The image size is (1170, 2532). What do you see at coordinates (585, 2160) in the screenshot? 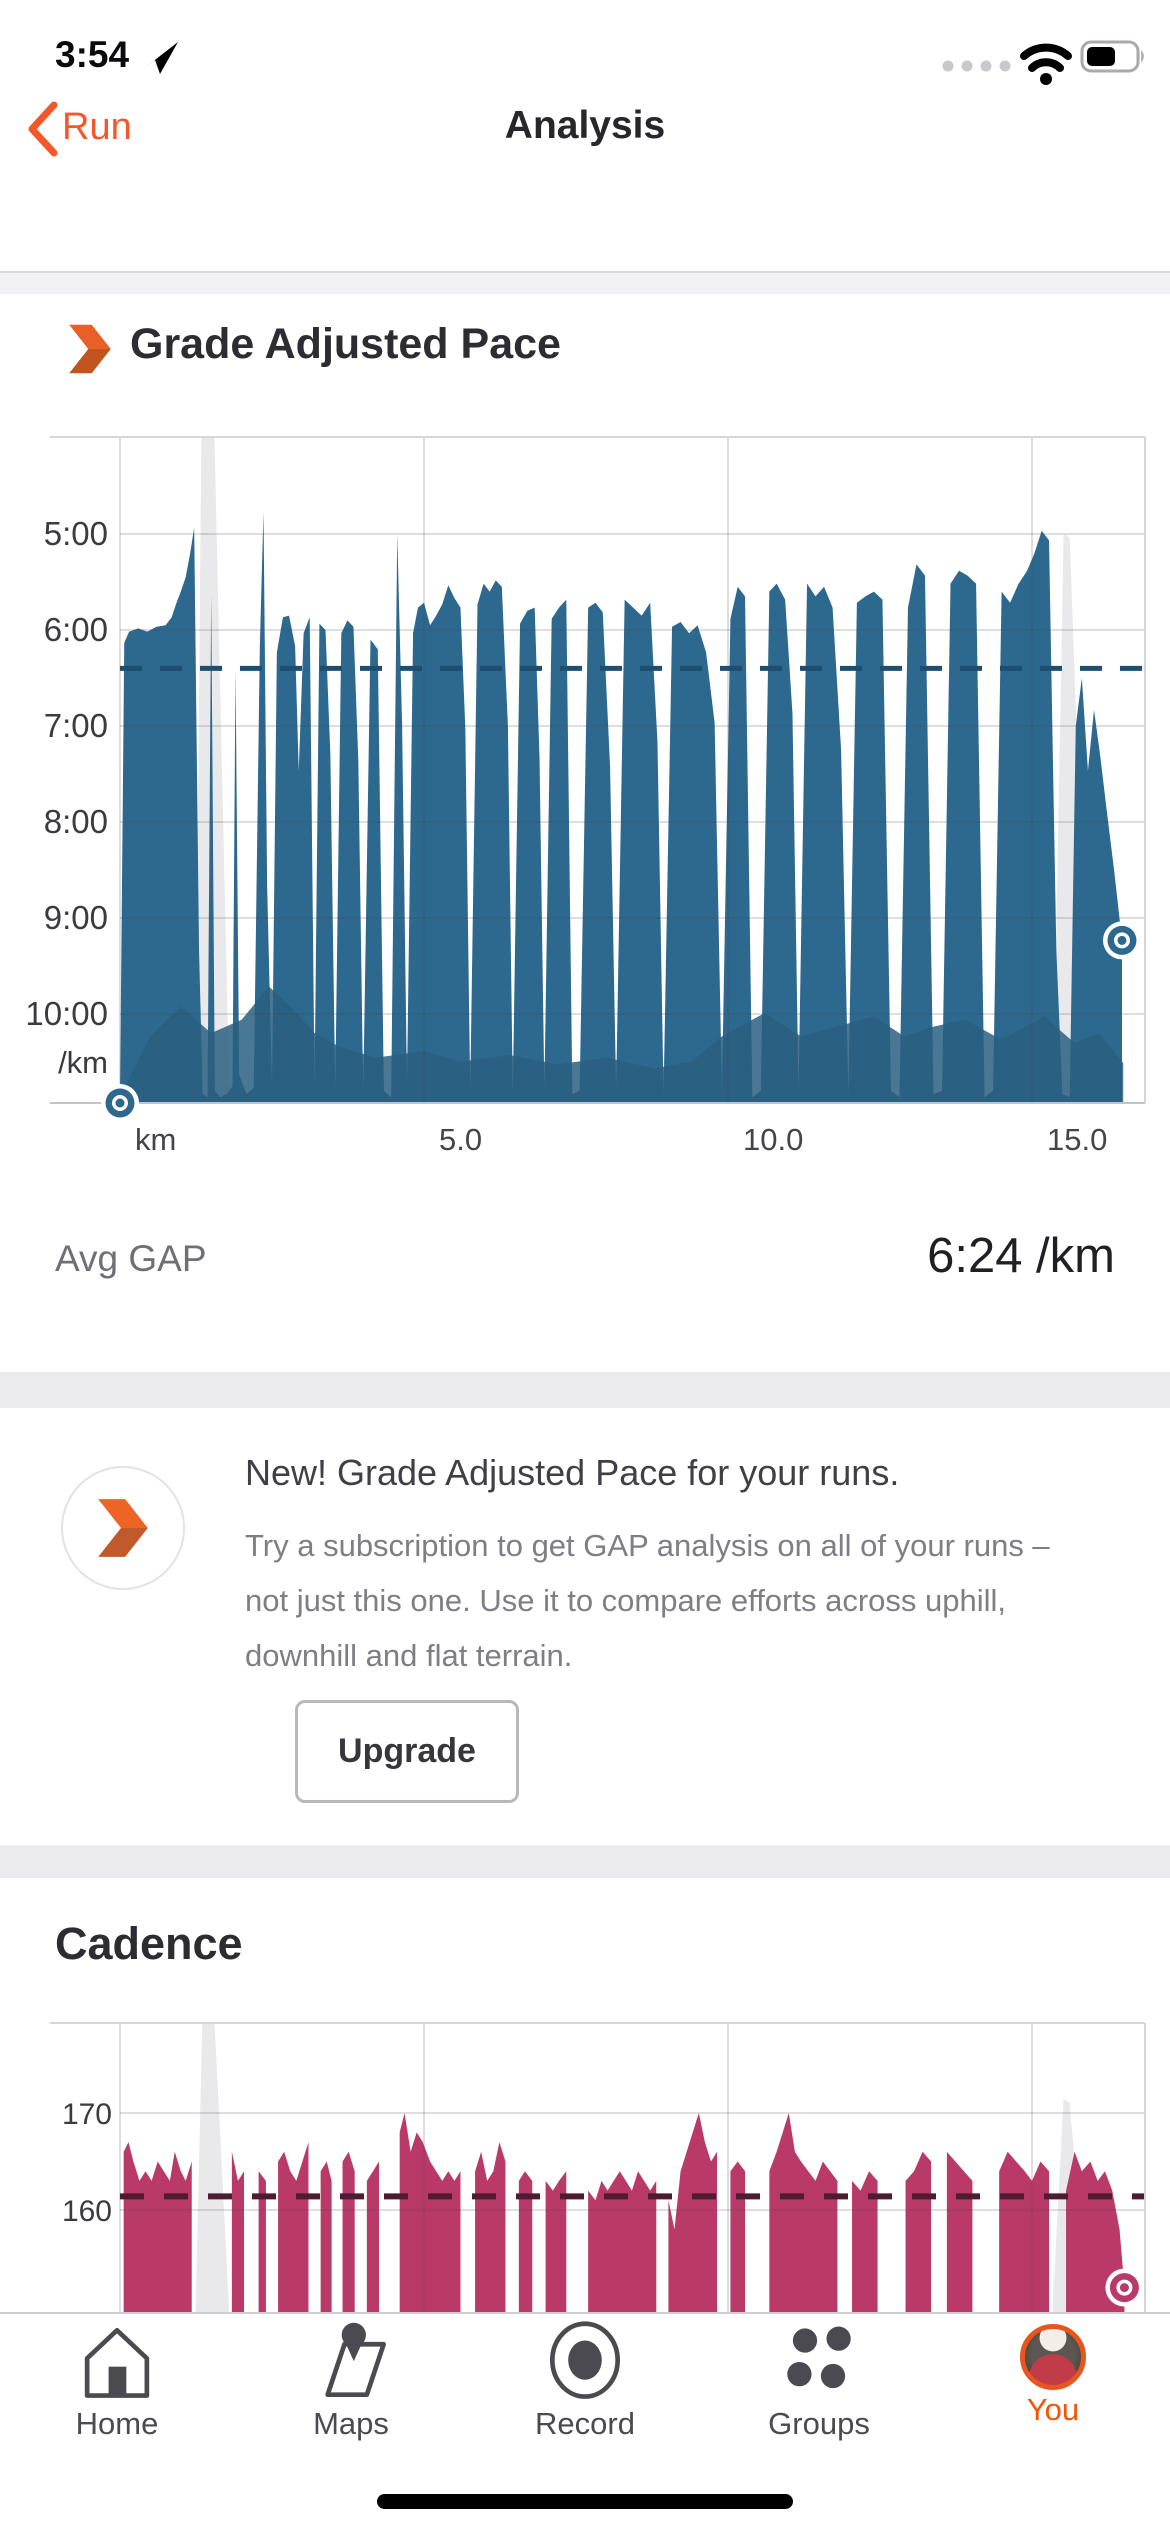
I see `cadence-chart: 170 160` at bounding box center [585, 2160].